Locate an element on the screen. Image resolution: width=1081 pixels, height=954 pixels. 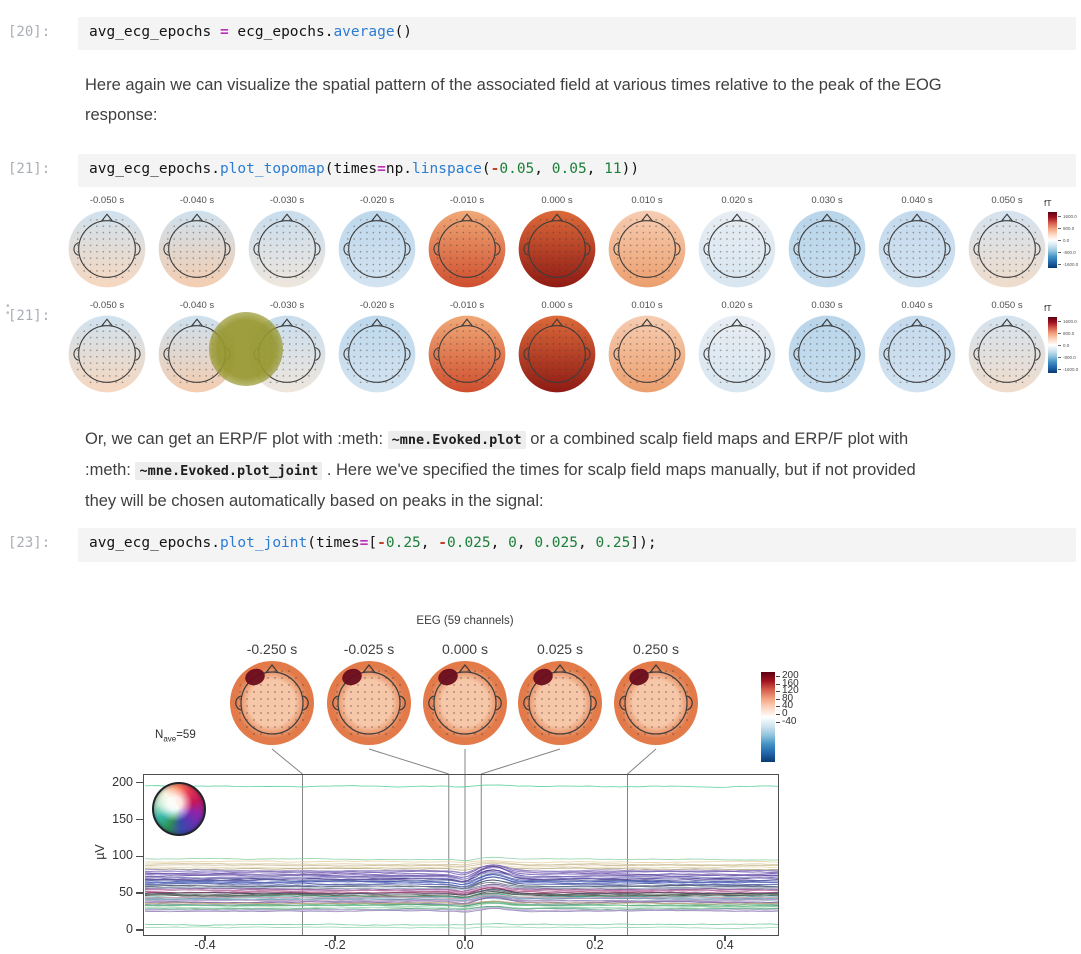
joint-colorbar-tick: 120 is located at coordinates (790, 690).